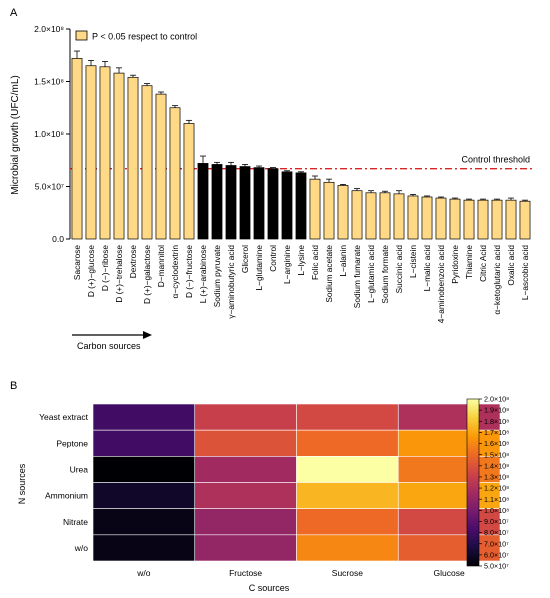 This screenshot has height=598, width=550. Describe the element at coordinates (189, 271) in the screenshot. I see `x-tick-label: D (−)−fructose` at that location.